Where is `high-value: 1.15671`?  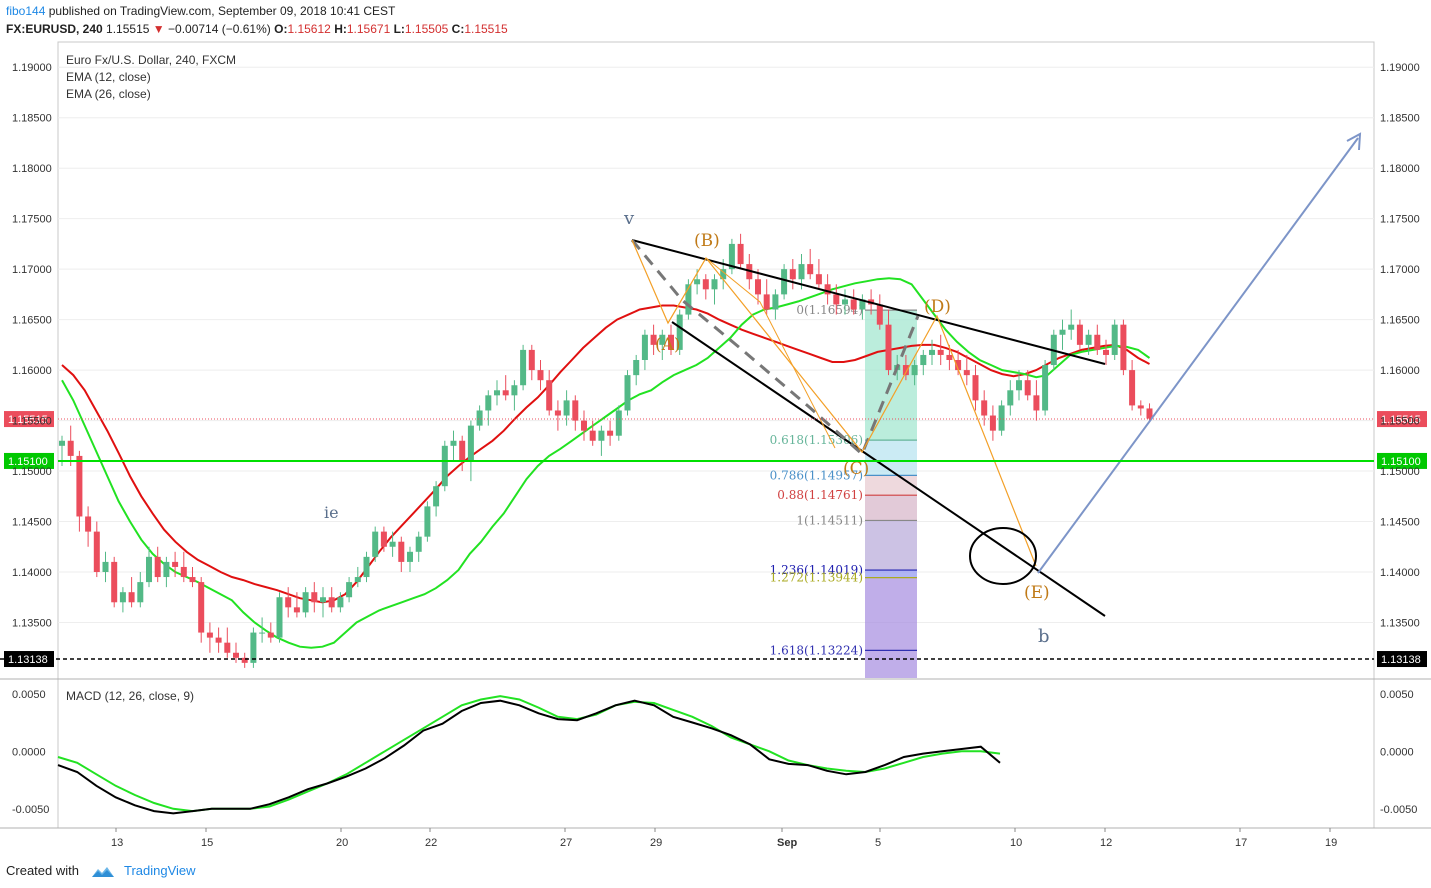 high-value: 1.15671 is located at coordinates (368, 29).